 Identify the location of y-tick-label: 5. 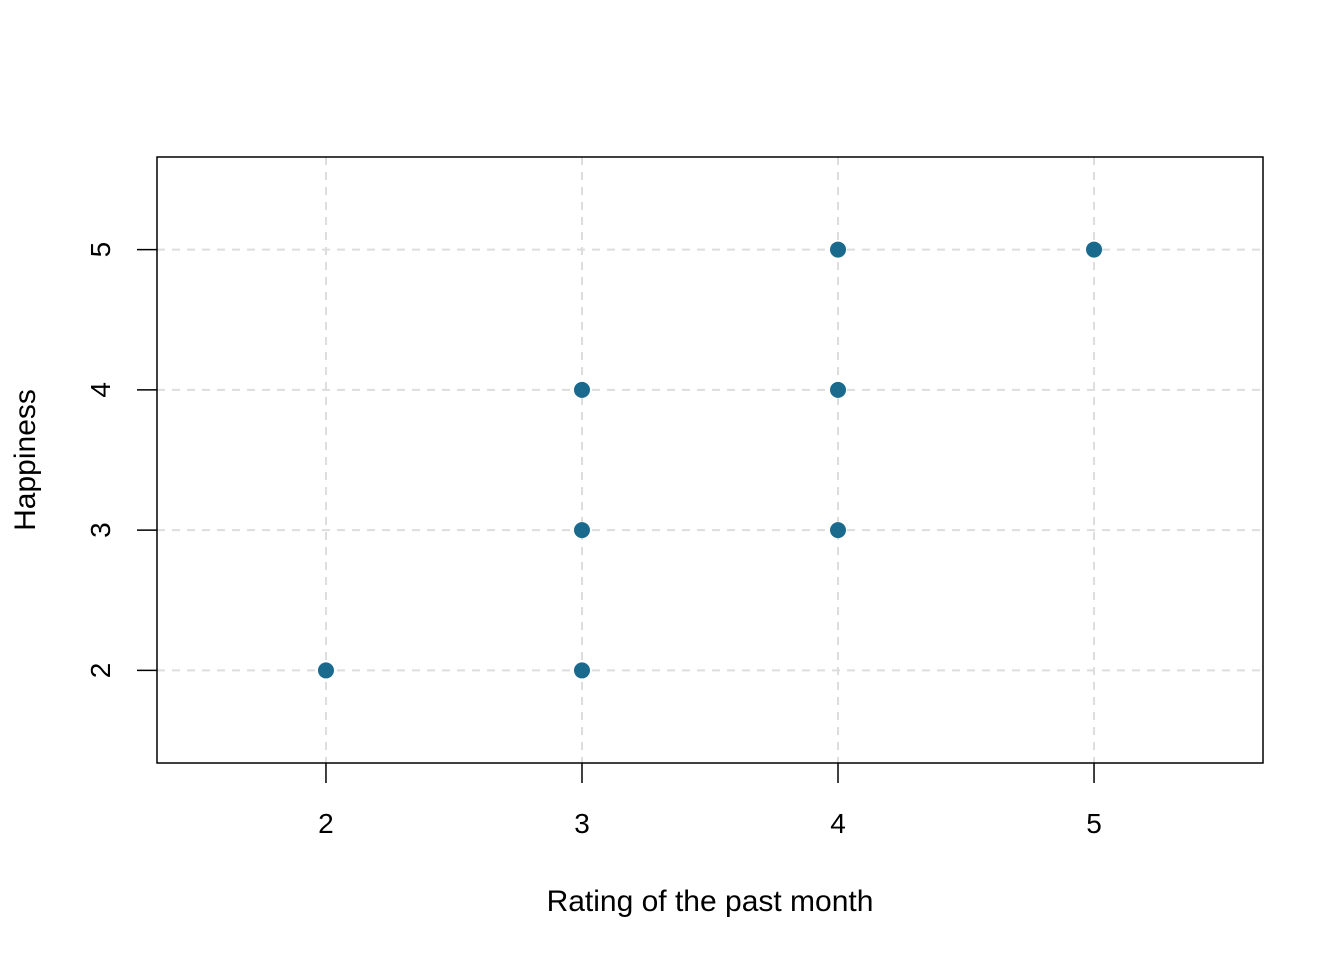
(100, 250).